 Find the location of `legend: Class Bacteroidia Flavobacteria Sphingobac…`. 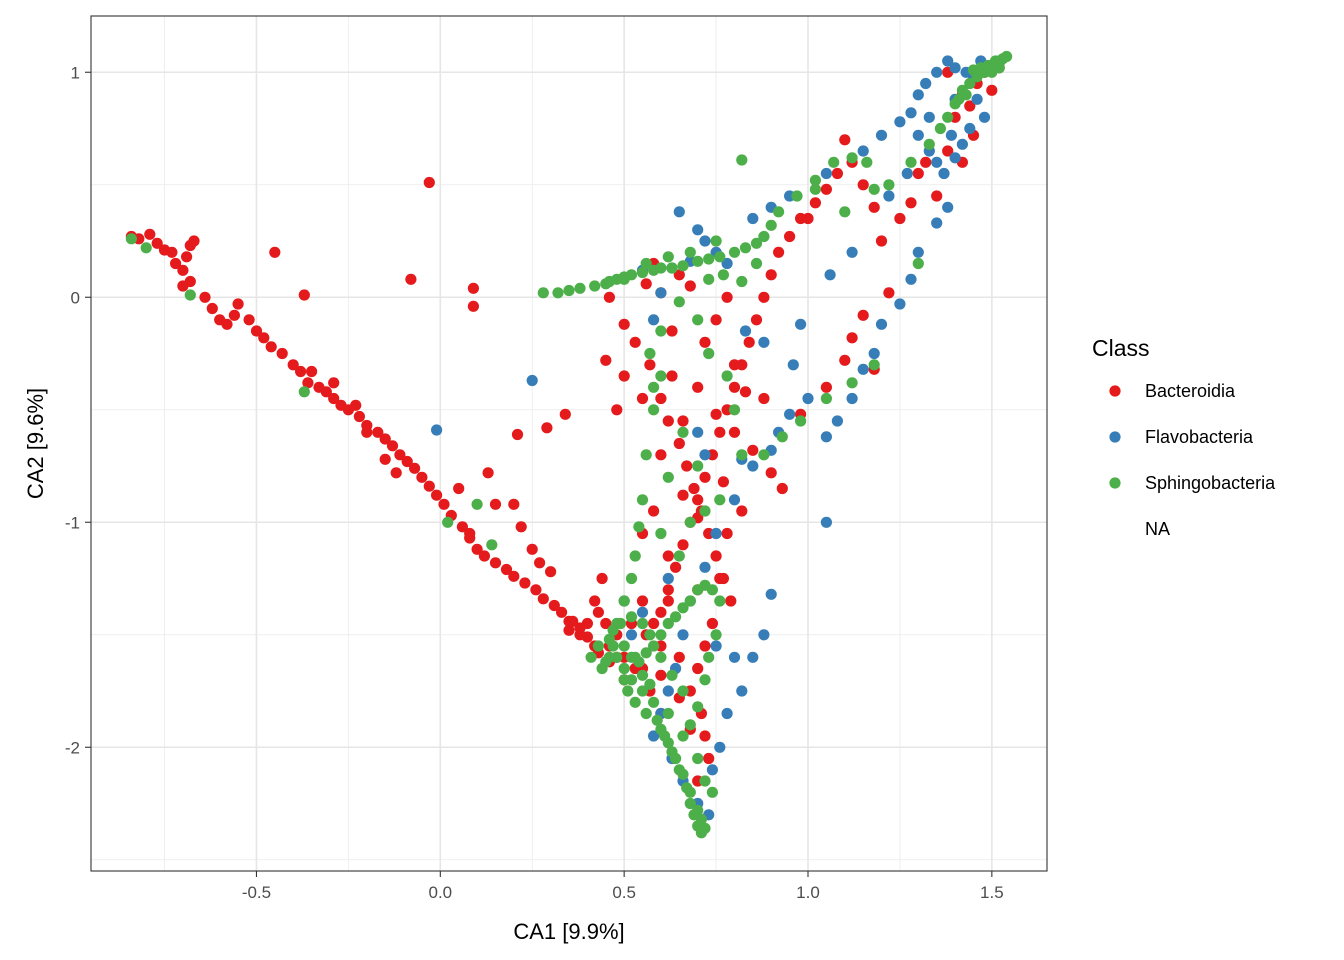

legend: Class Bacteroidia Flavobacteria Sphingobac… is located at coordinates (1184, 437).